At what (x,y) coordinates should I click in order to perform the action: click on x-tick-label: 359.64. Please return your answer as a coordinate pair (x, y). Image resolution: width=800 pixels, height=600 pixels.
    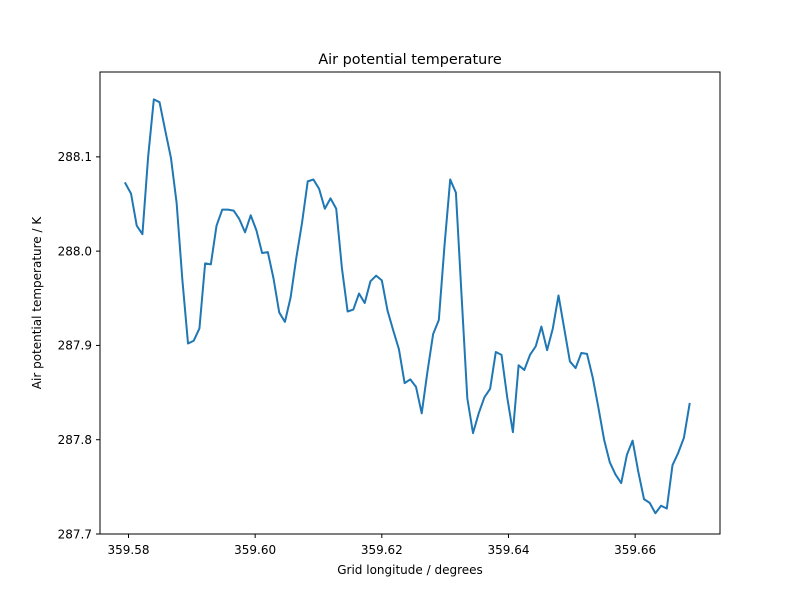
    Looking at the image, I should click on (508, 550).